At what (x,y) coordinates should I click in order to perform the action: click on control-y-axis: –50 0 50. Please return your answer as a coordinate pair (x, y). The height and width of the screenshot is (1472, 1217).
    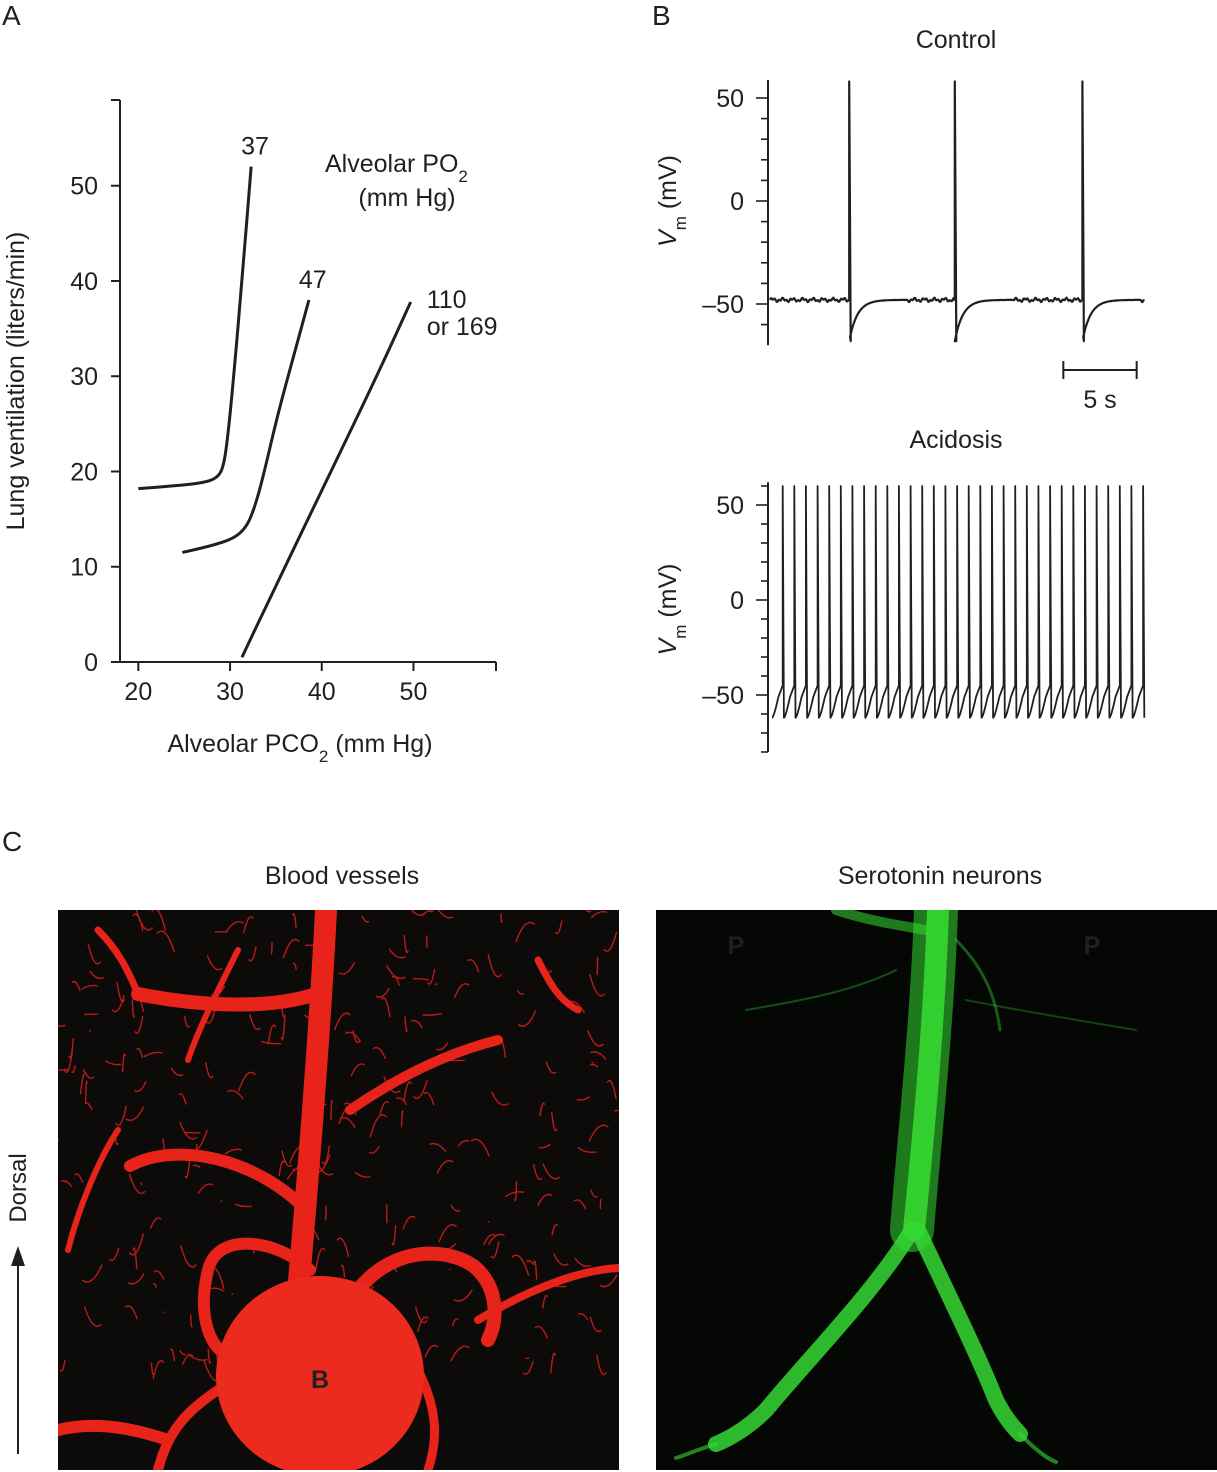
    Looking at the image, I should click on (735, 213).